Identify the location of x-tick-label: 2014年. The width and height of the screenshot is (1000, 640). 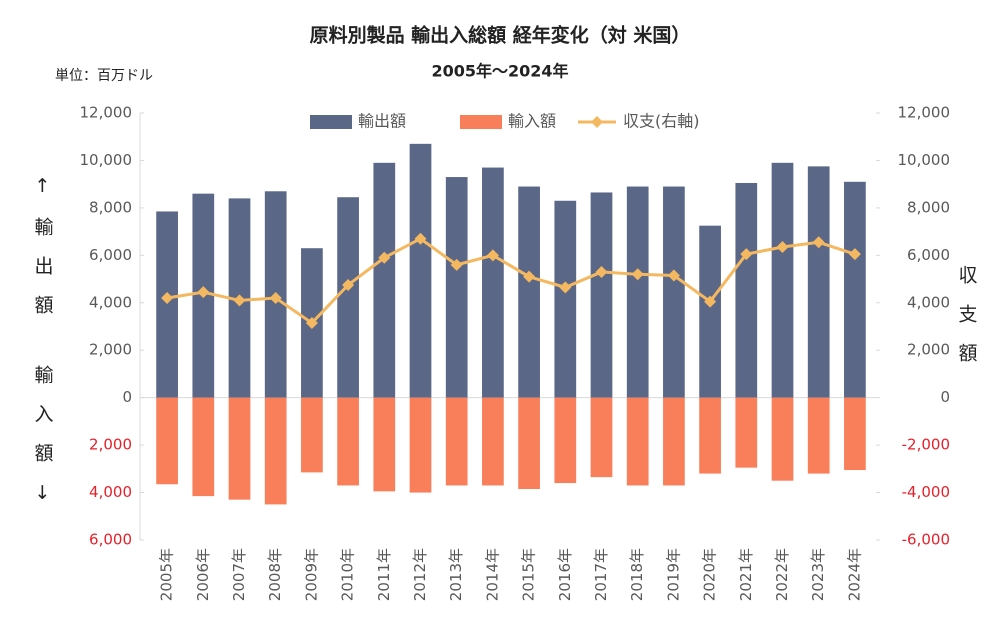
(492, 574).